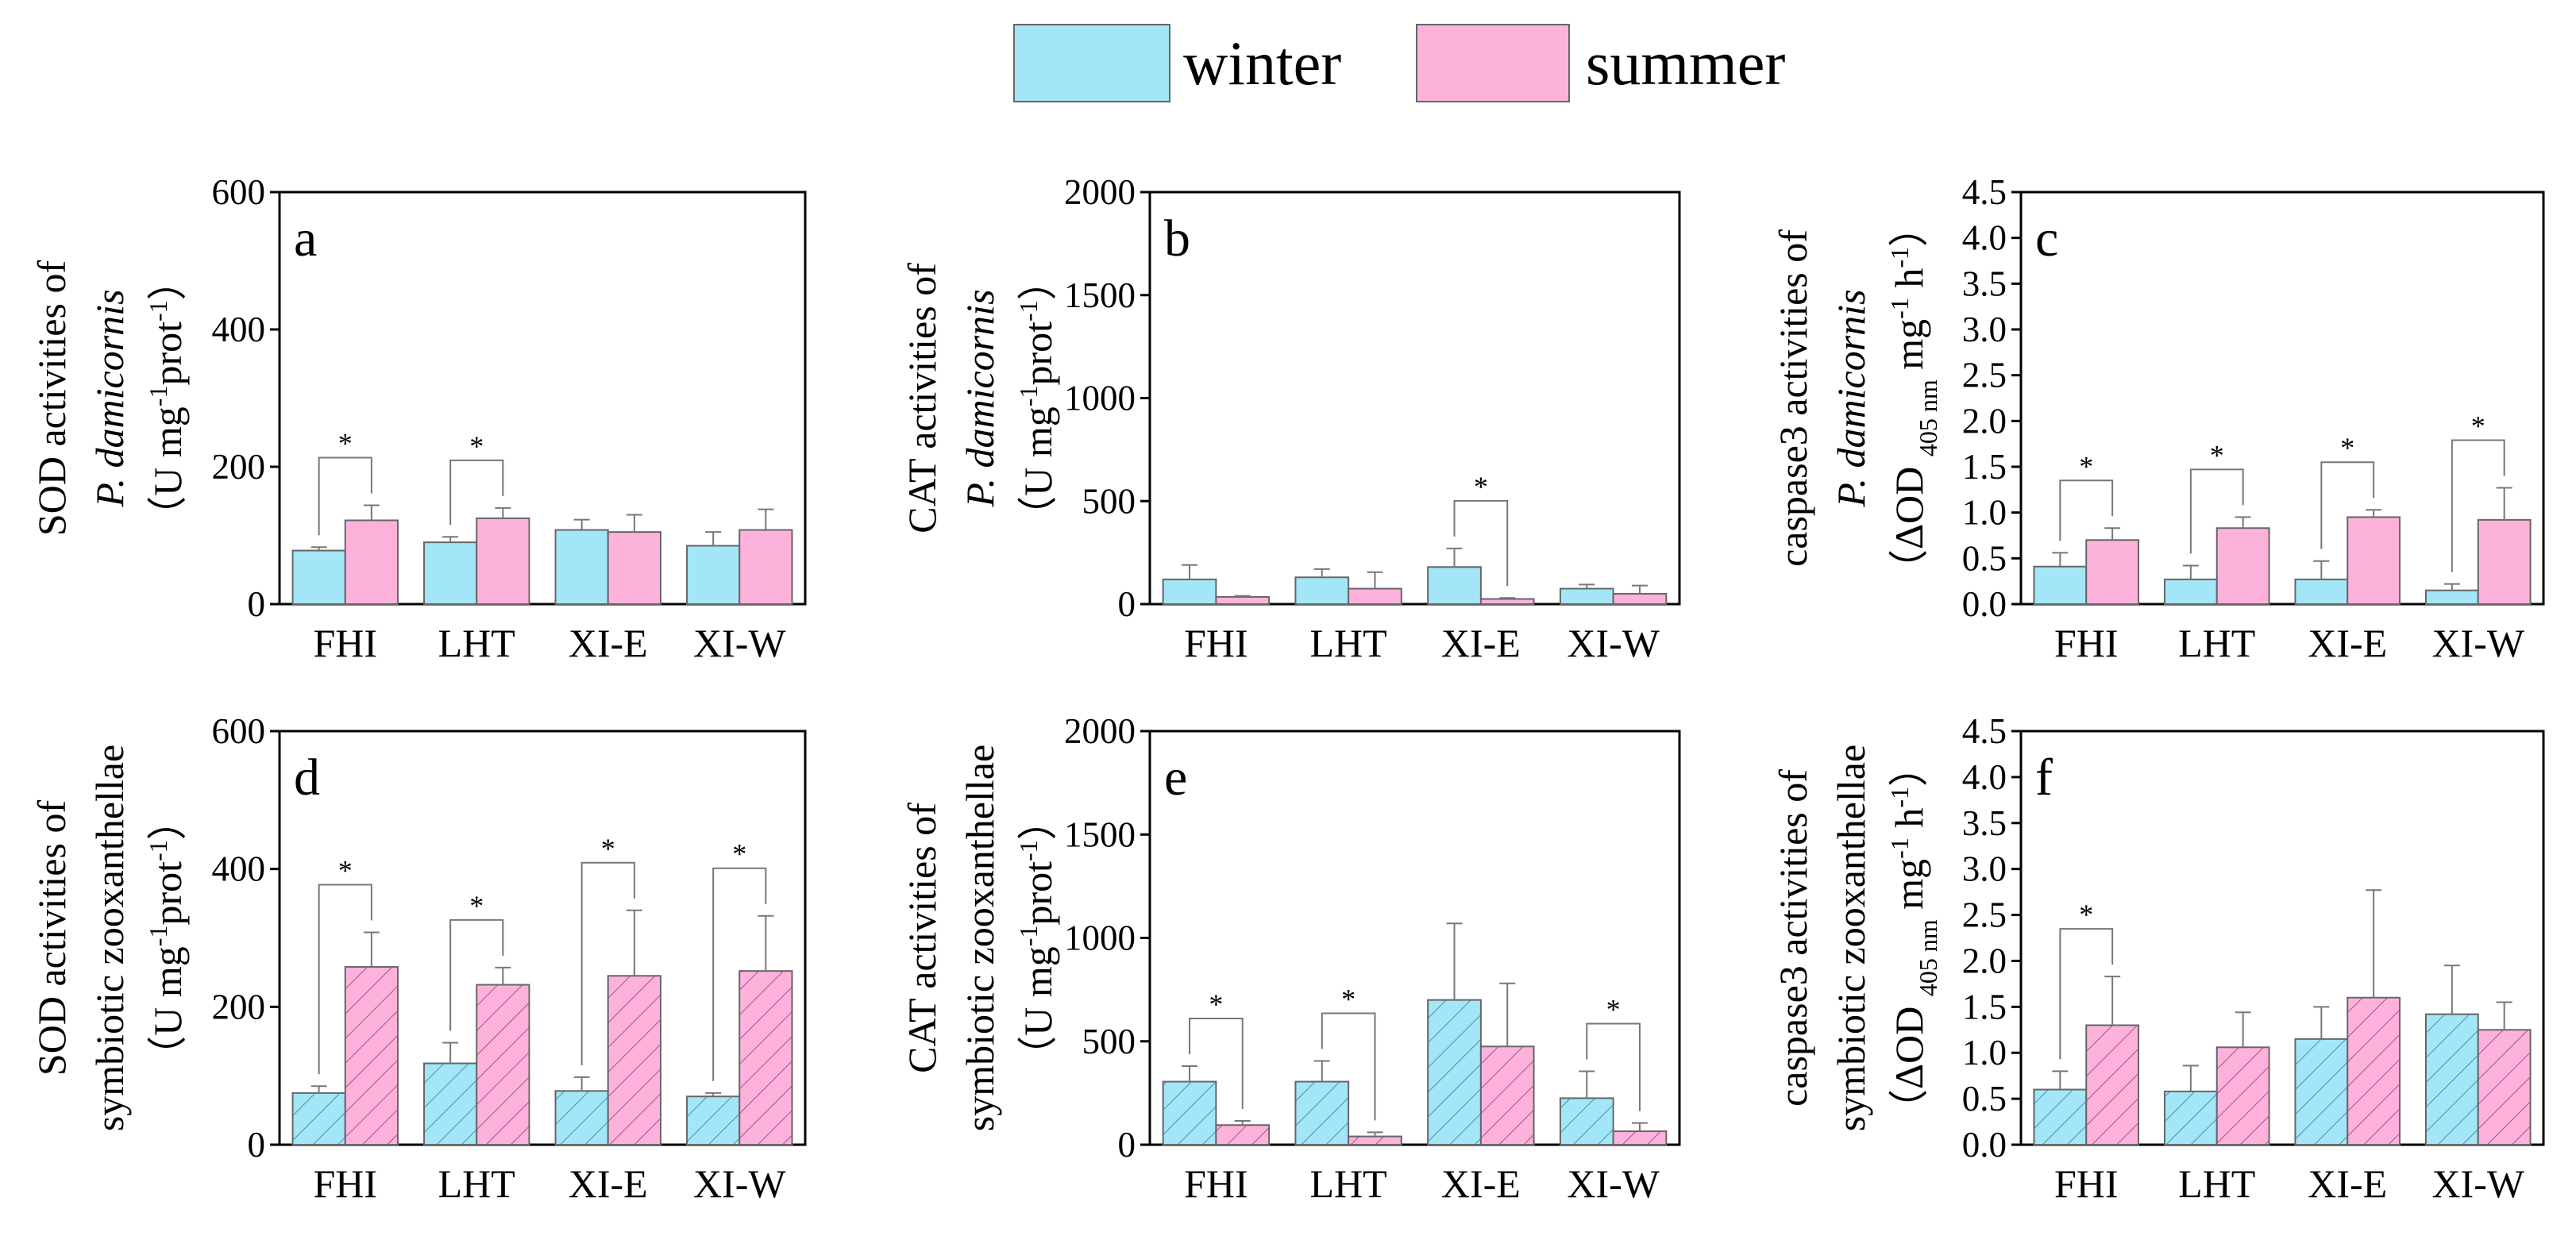  I want to click on y-axis-label-line: （ΔOD 405 nm mg-1 h-1）, so click(1913, 398).